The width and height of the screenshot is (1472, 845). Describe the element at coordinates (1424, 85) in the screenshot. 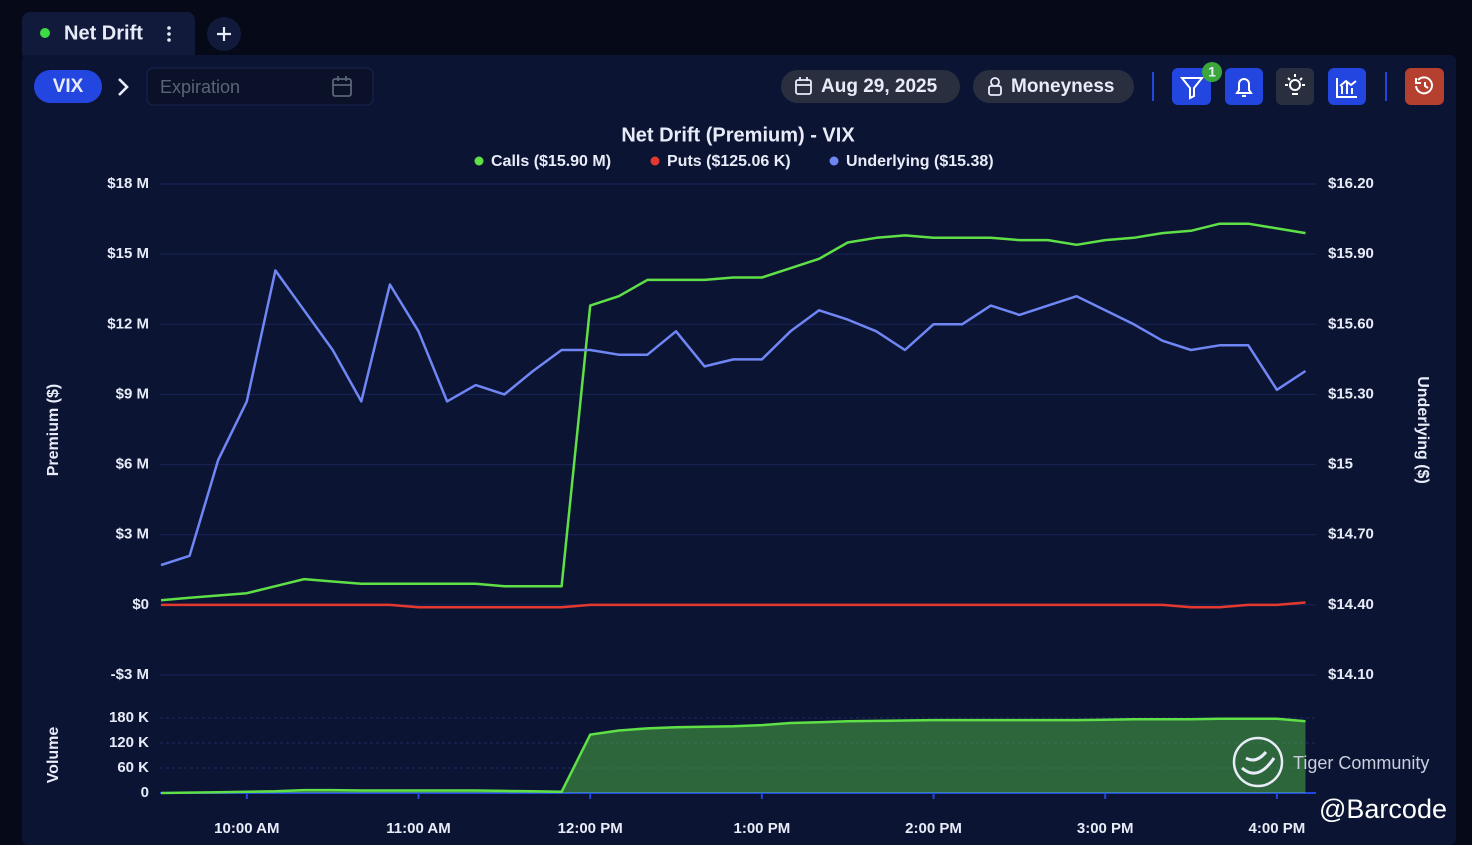

I see `reset-icon` at that location.